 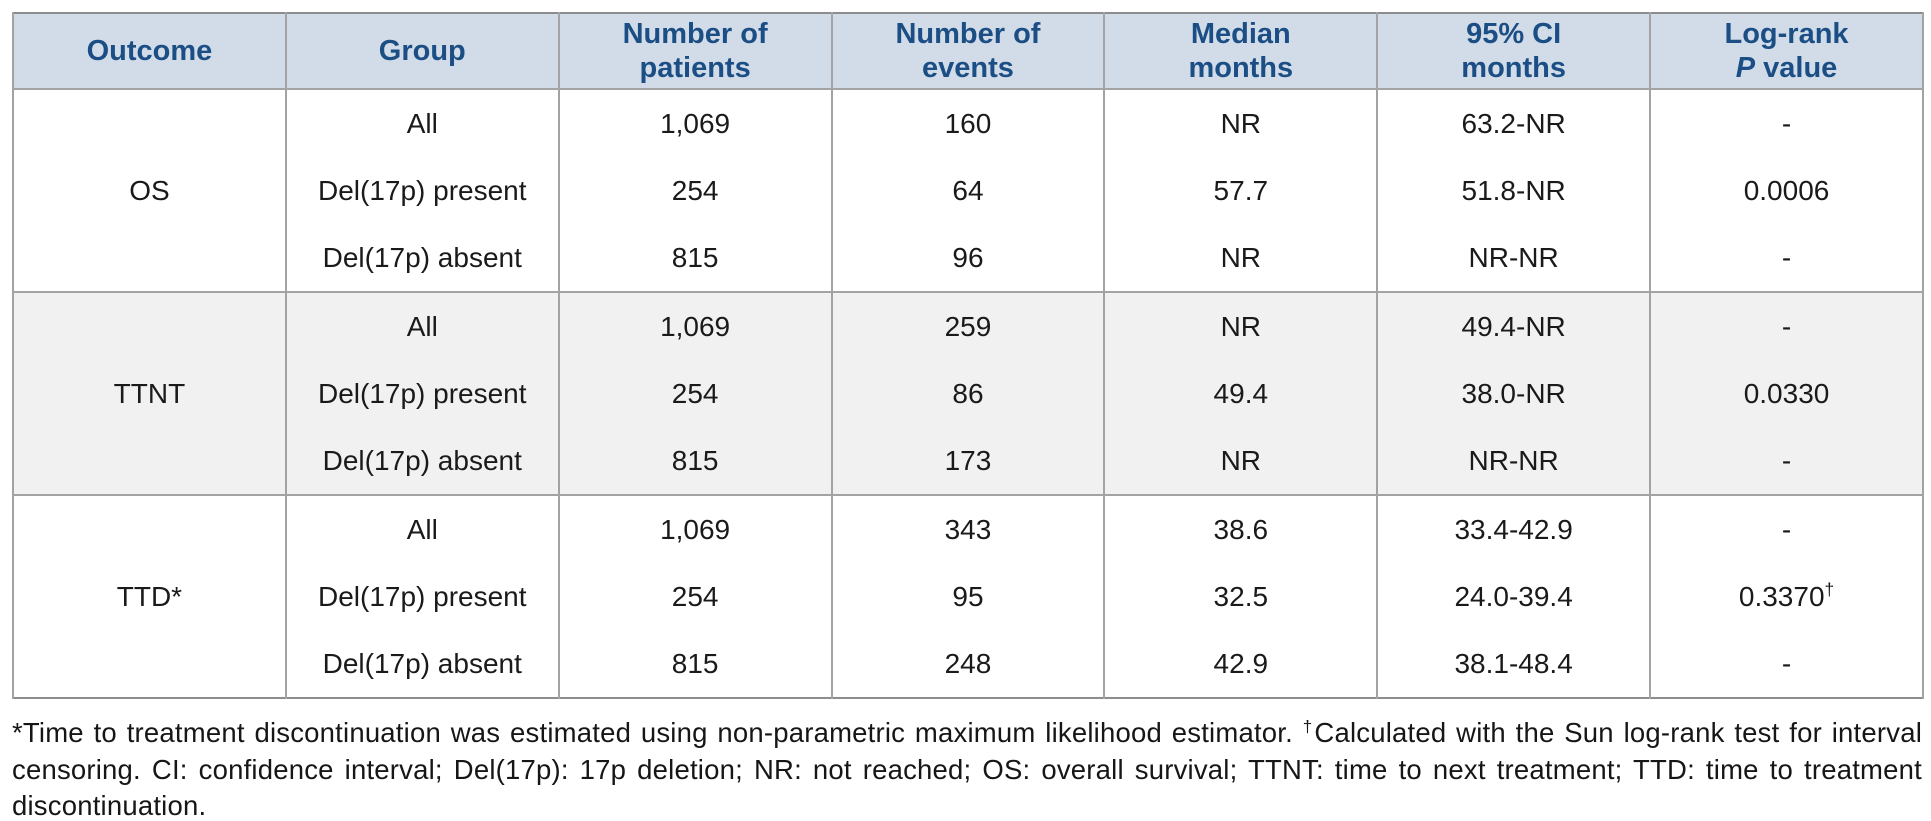 I want to click on header-logrank-p-italic: P, so click(x=1745, y=68).